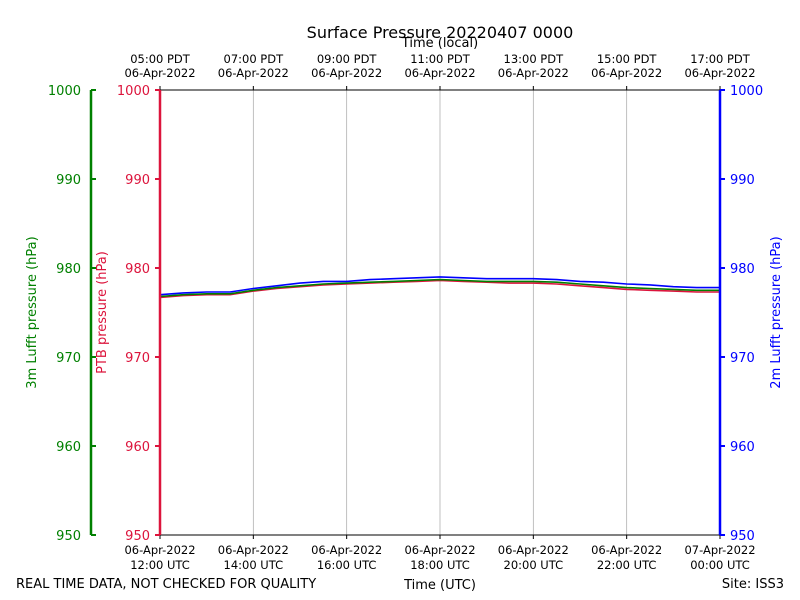 The image size is (800, 600). I want to click on x-tick-label-top-time: 17:00 PDT, so click(720, 59).